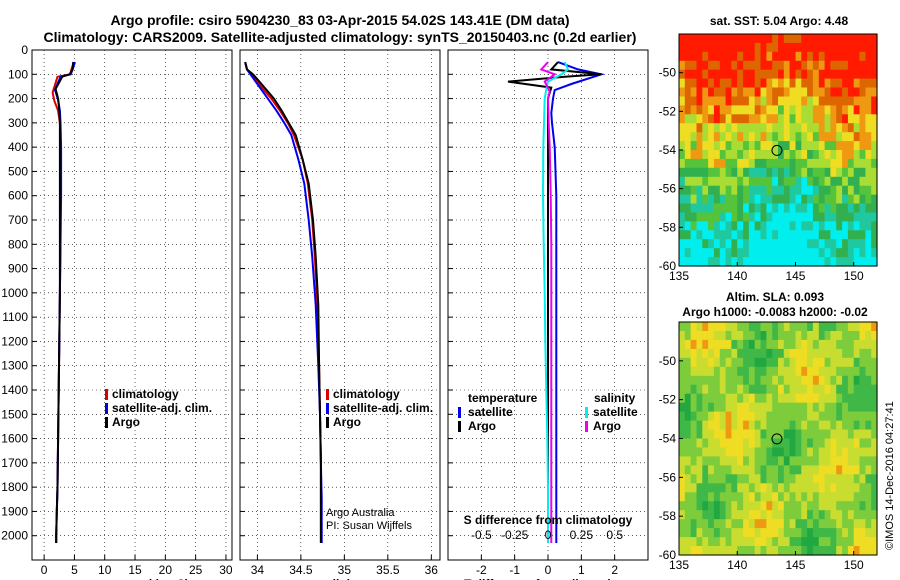 Image resolution: width=900 pixels, height=580 pixels. What do you see at coordinates (106, 394) in the screenshot?
I see `legend-swatch` at bounding box center [106, 394].